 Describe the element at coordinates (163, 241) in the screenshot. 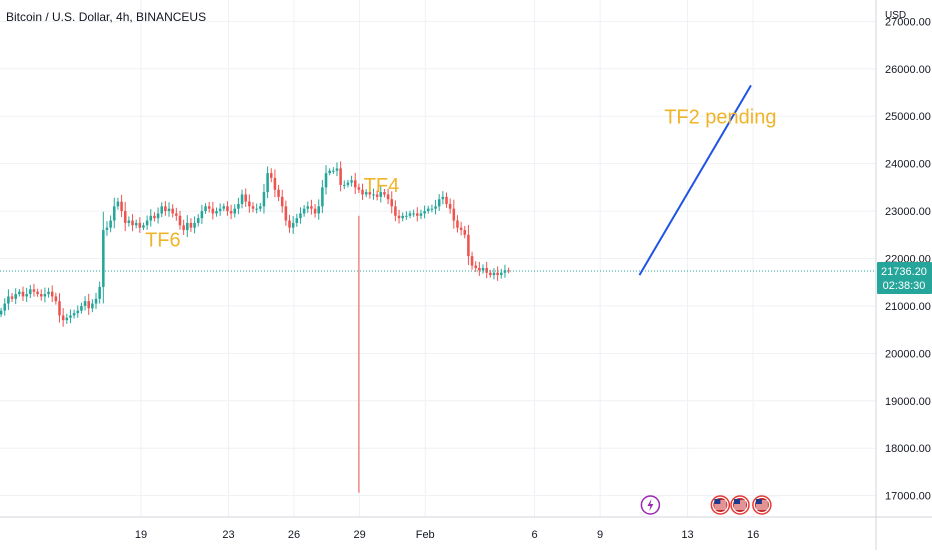

I see `annotation-label: TF6` at that location.